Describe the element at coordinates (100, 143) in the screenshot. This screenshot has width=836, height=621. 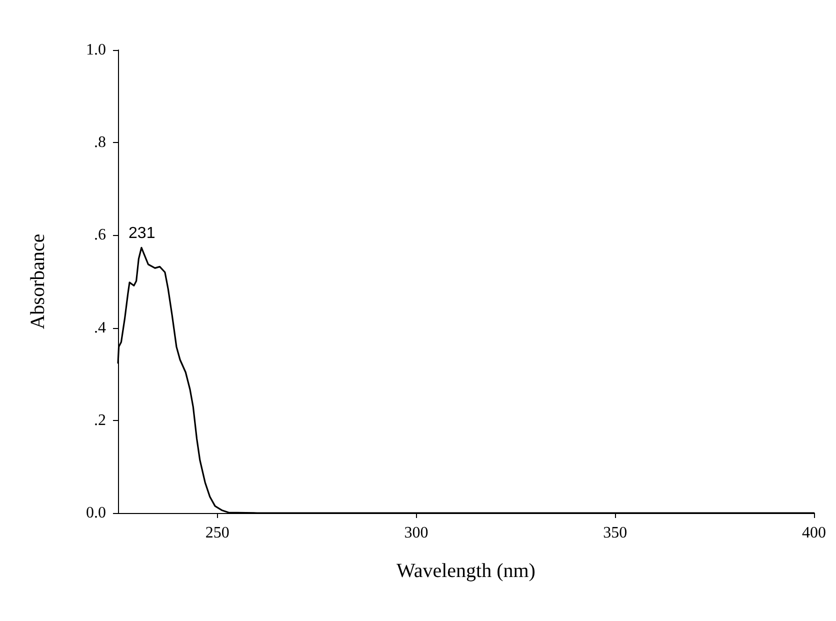
I see `y-tick-label: .8` at that location.